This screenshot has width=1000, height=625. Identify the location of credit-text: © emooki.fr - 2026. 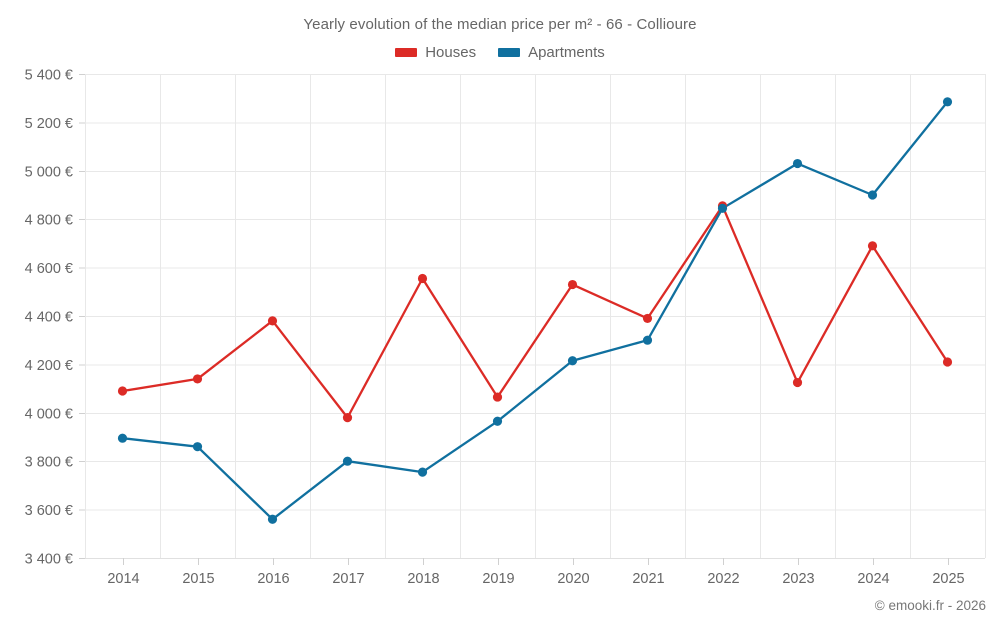
(930, 605).